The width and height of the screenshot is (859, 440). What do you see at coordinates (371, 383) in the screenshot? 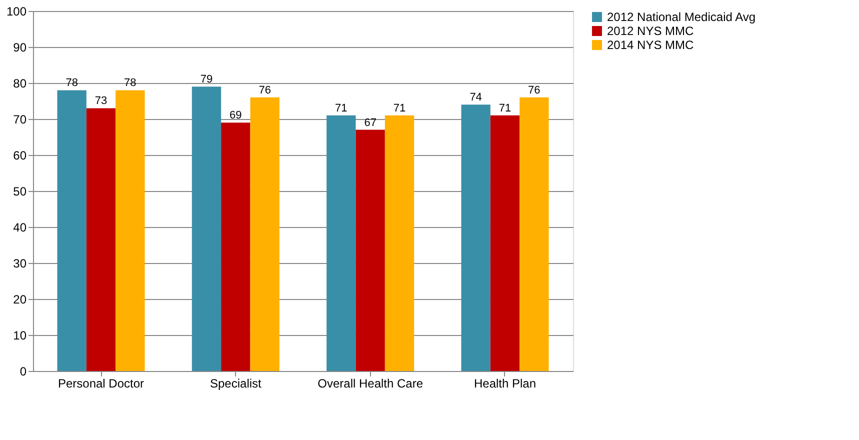
I see `x-tick-label: Overall Health Care` at bounding box center [371, 383].